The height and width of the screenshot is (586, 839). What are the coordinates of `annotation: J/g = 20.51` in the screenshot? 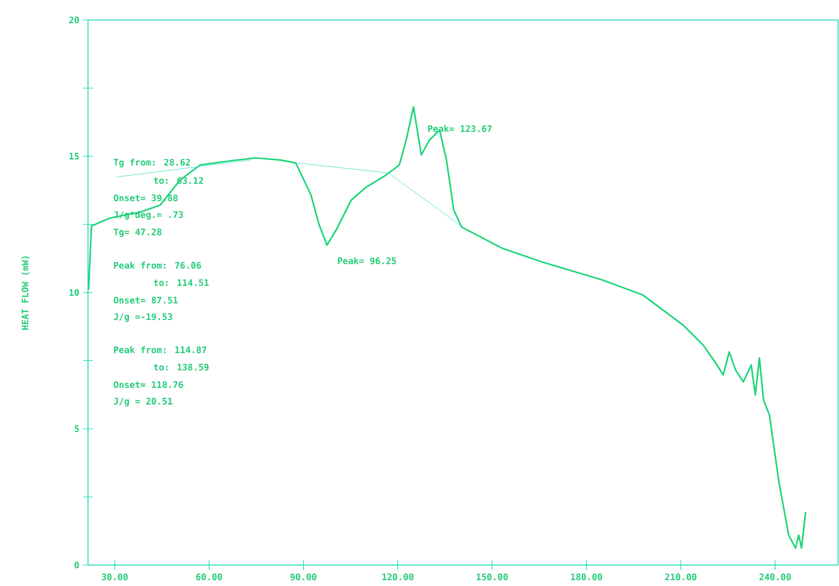 It's located at (143, 402).